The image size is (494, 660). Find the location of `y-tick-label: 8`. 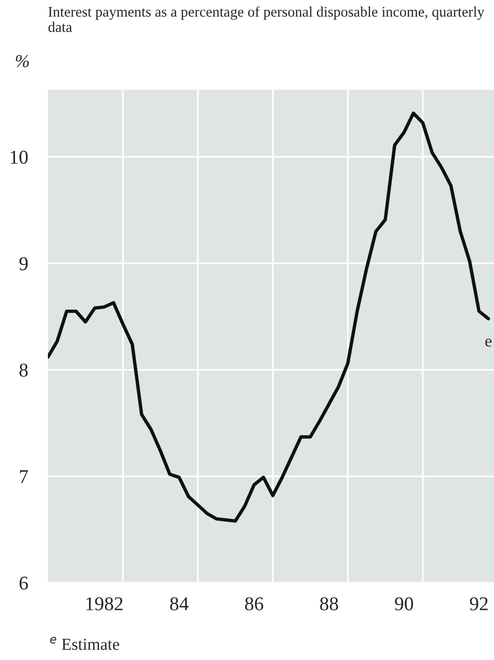

y-tick-label: 8 is located at coordinates (23, 370).